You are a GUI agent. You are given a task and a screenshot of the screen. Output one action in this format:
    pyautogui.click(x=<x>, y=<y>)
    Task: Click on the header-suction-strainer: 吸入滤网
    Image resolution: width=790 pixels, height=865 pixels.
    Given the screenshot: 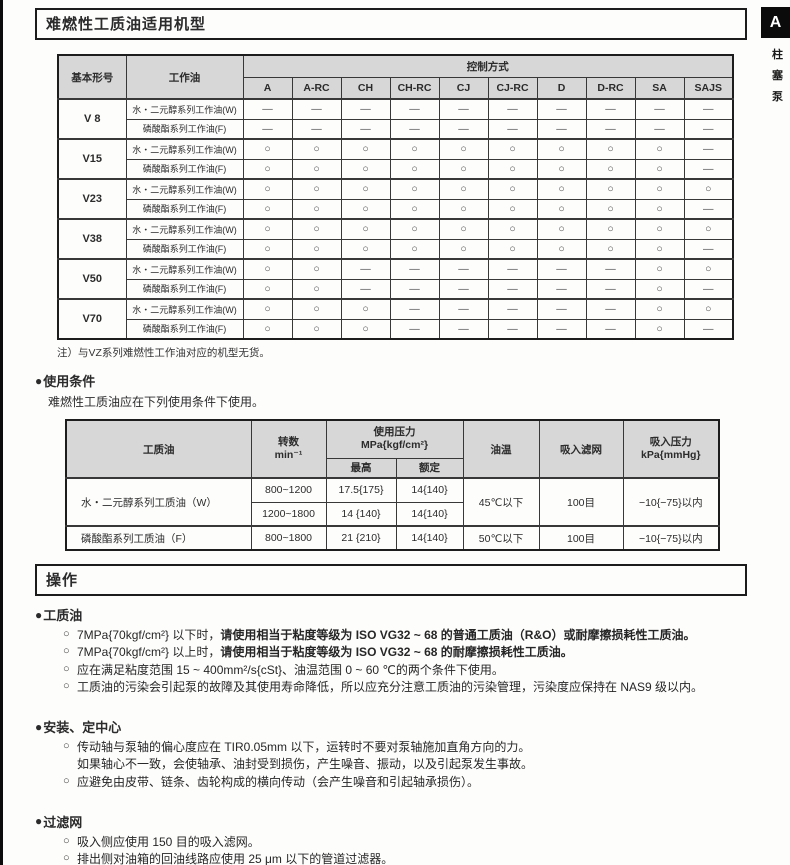 What is the action you would take?
    pyautogui.click(x=581, y=449)
    